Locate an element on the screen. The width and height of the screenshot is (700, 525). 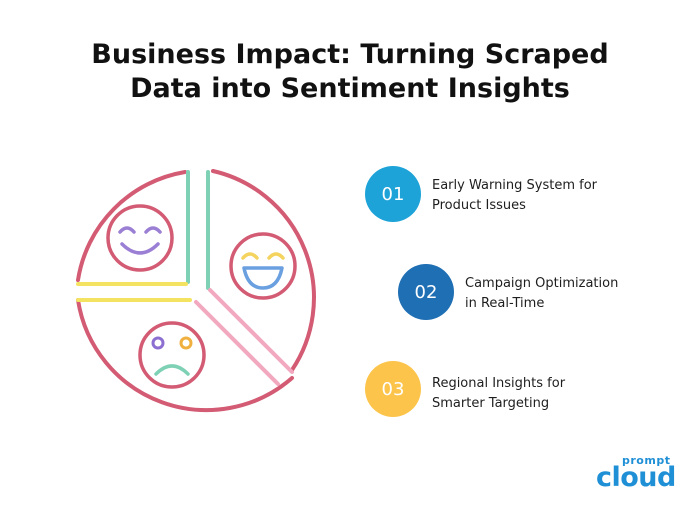
promptcloud-logo: prompt cloud is located at coordinates (636, 479).